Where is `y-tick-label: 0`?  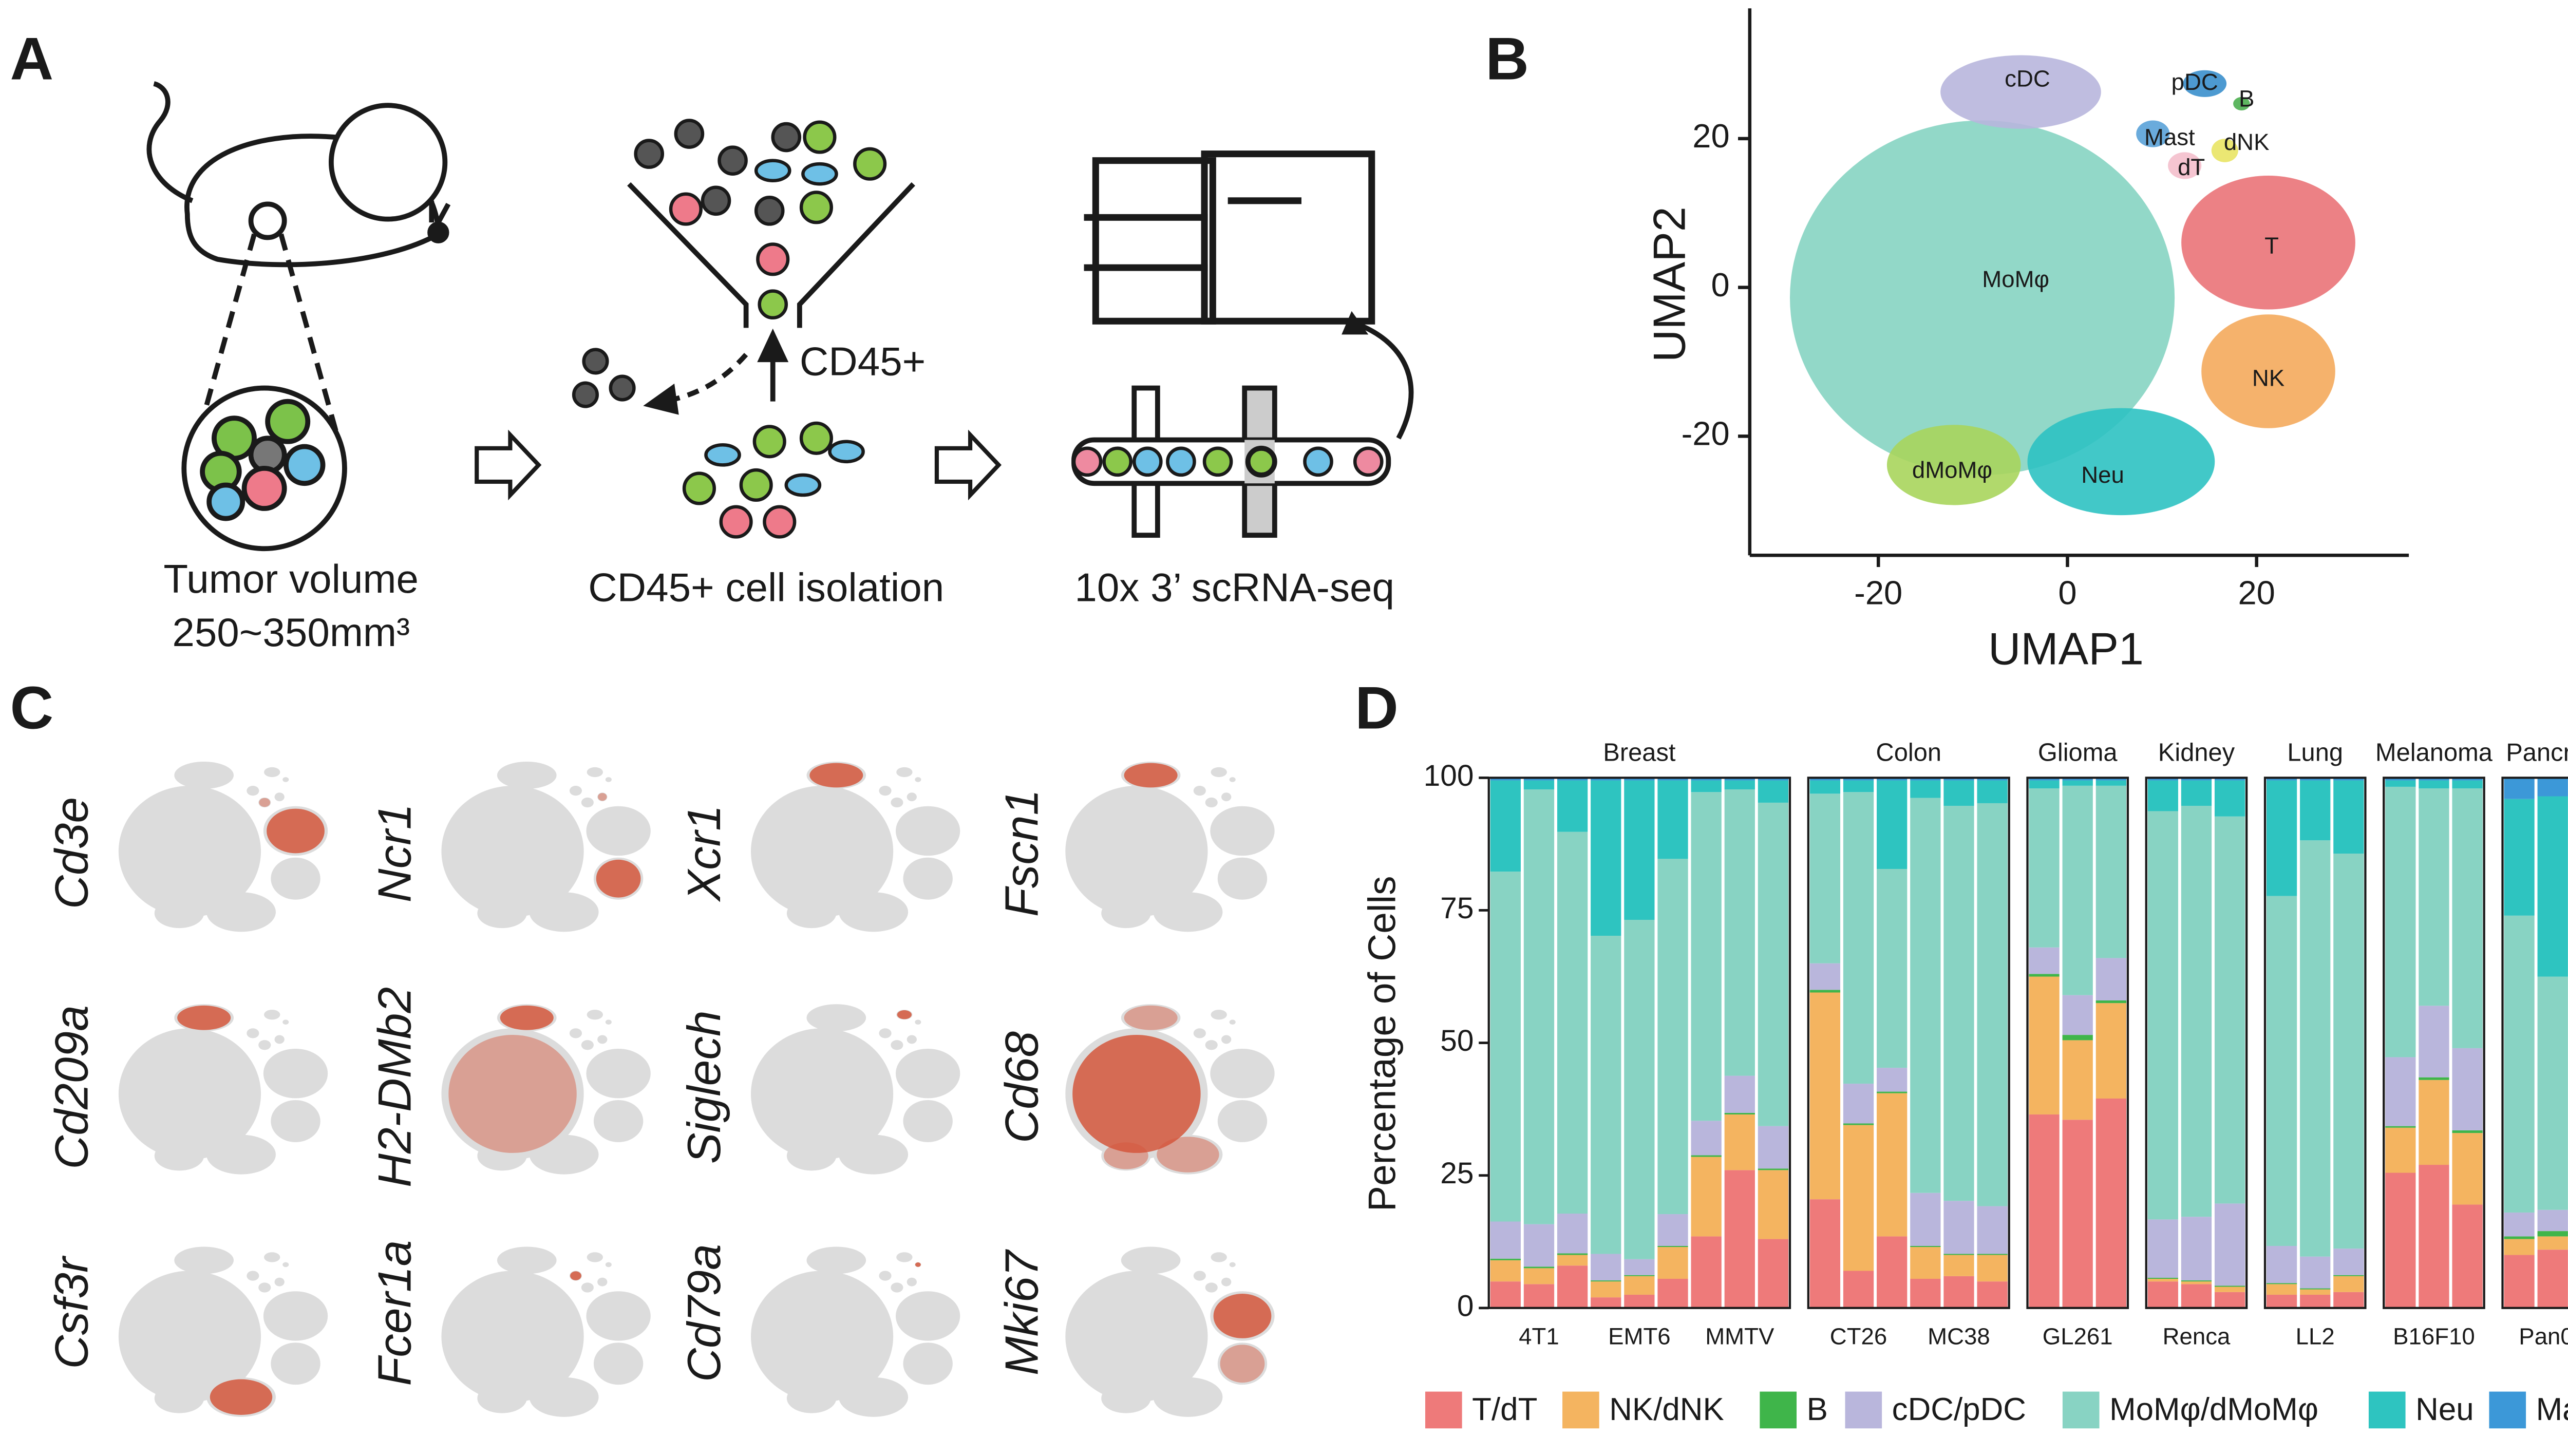
y-tick-label: 0 is located at coordinates (1720, 285).